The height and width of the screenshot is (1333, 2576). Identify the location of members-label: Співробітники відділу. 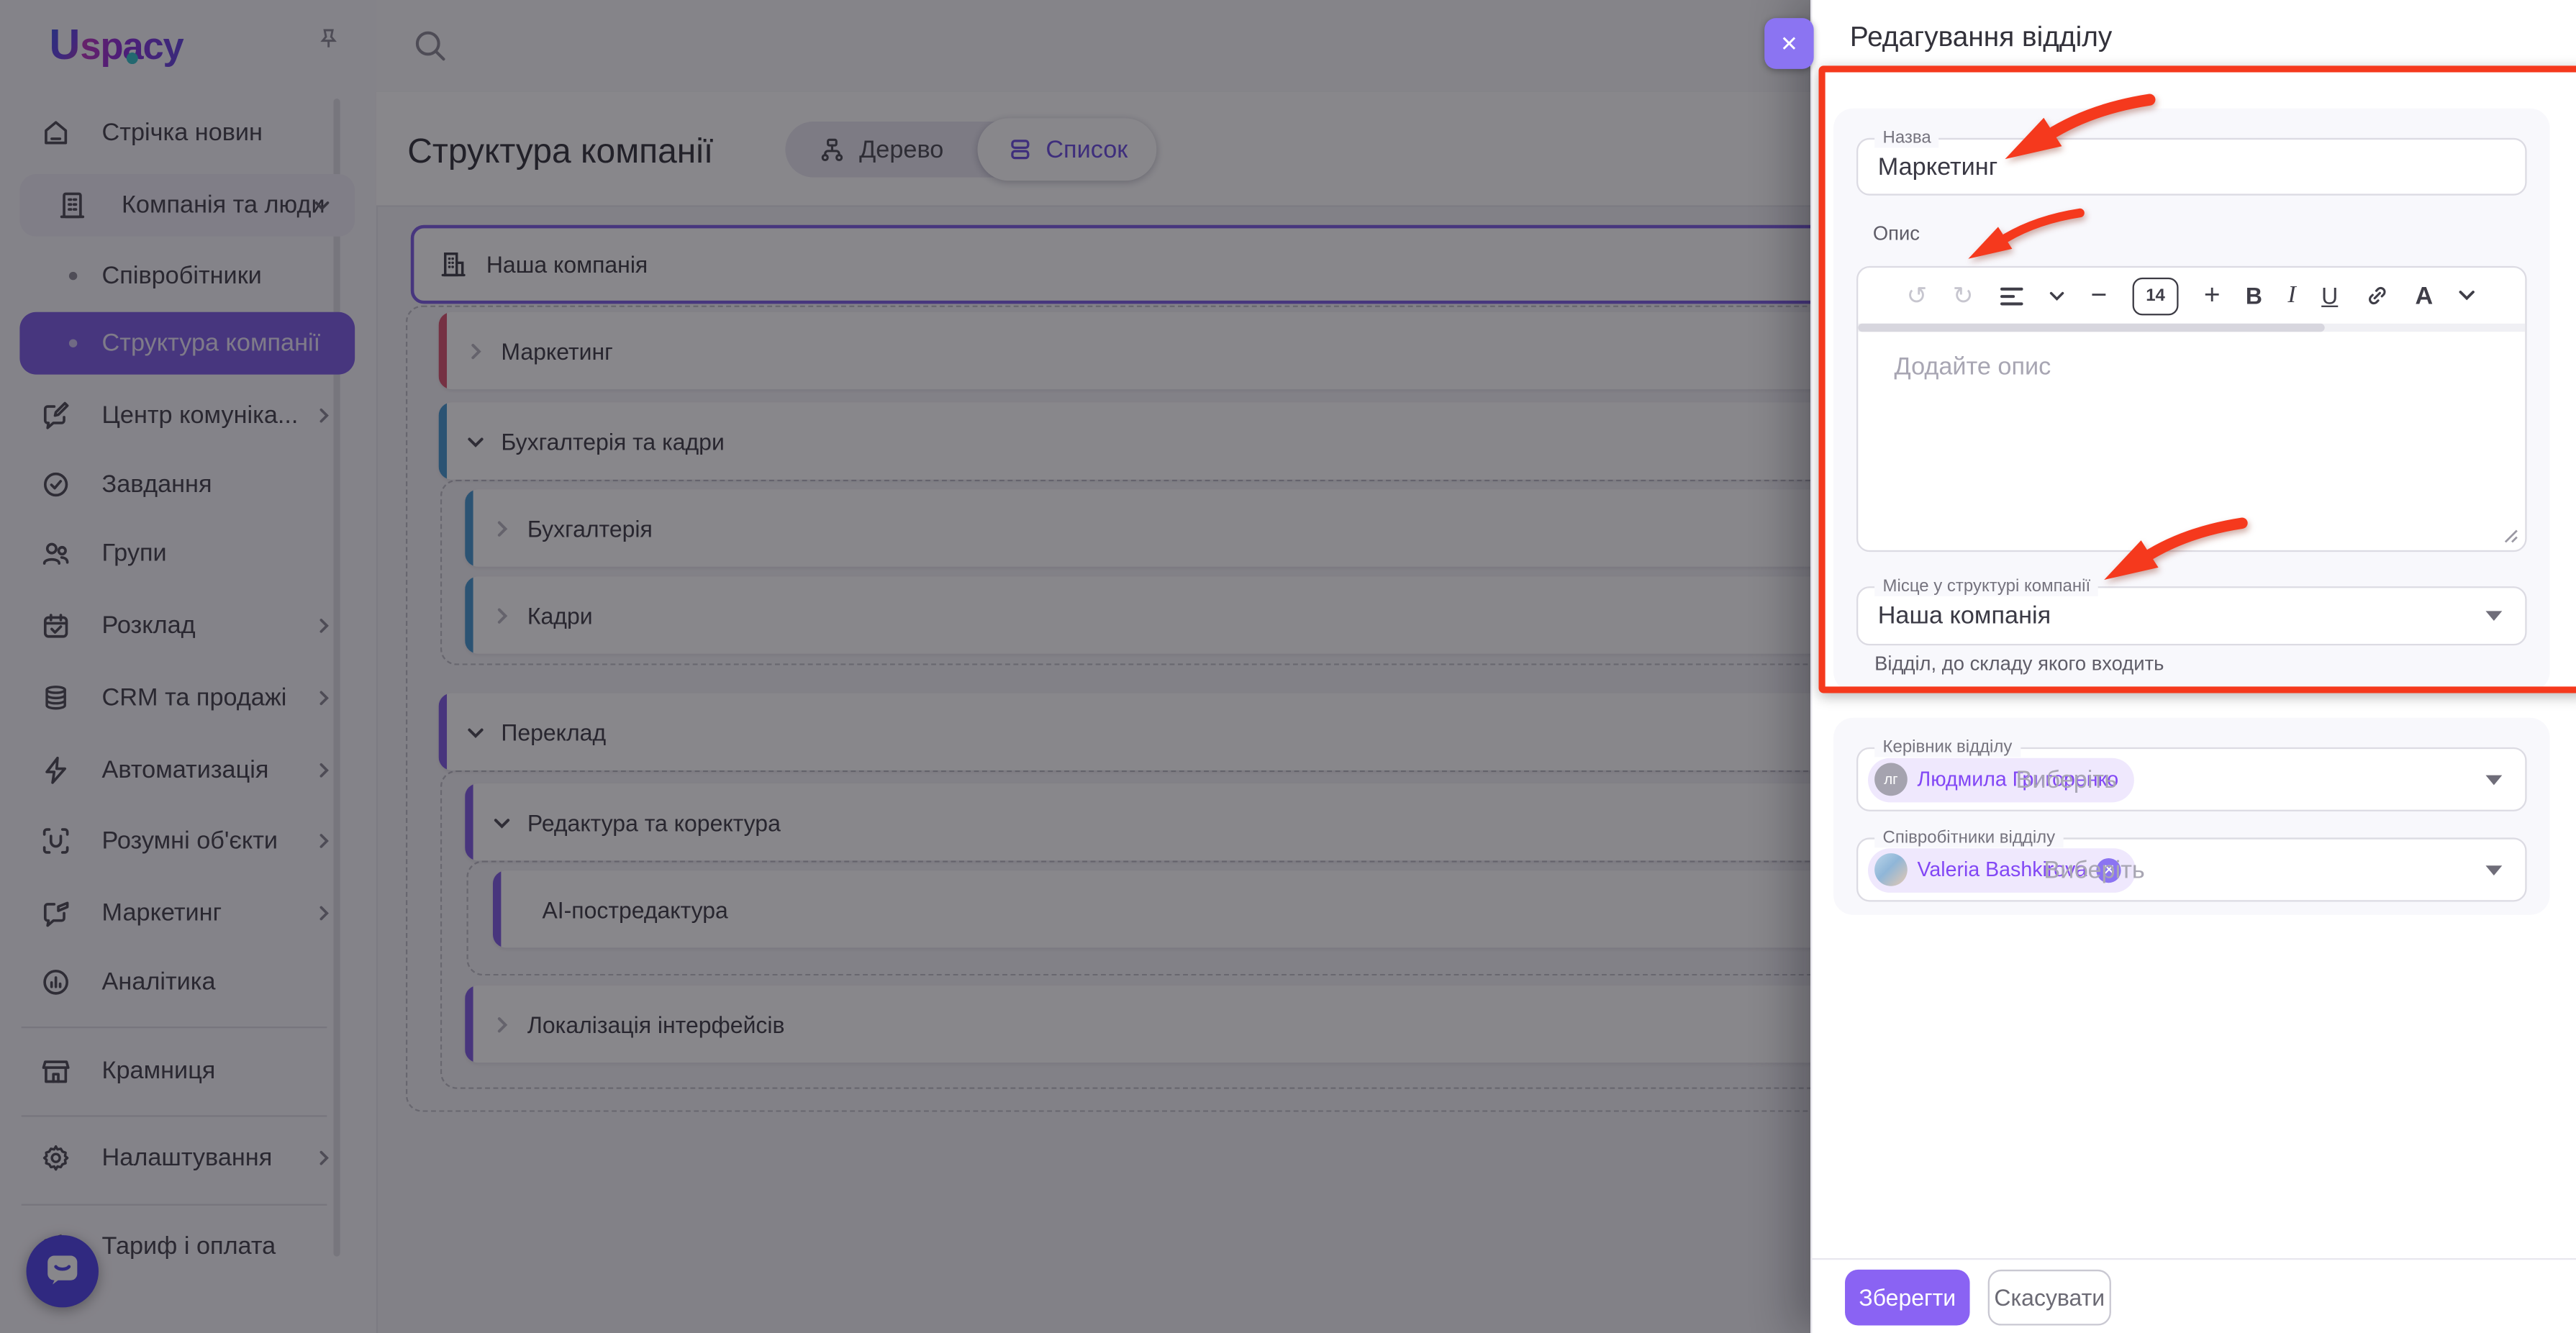
(1969, 838).